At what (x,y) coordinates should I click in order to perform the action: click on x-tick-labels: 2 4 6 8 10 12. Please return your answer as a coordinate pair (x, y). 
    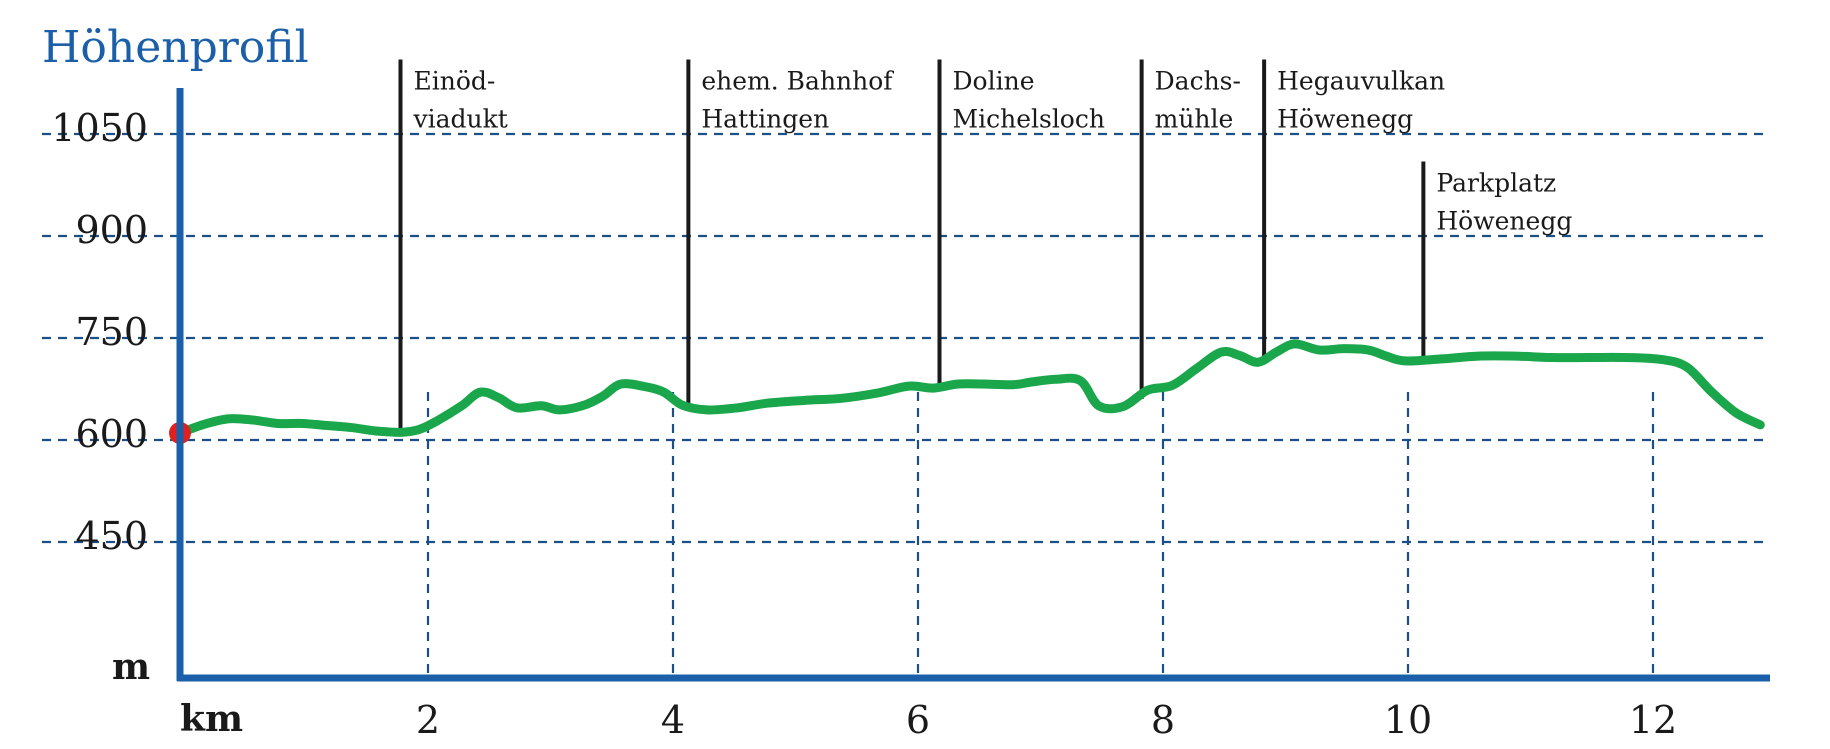
    Looking at the image, I should click on (1046, 720).